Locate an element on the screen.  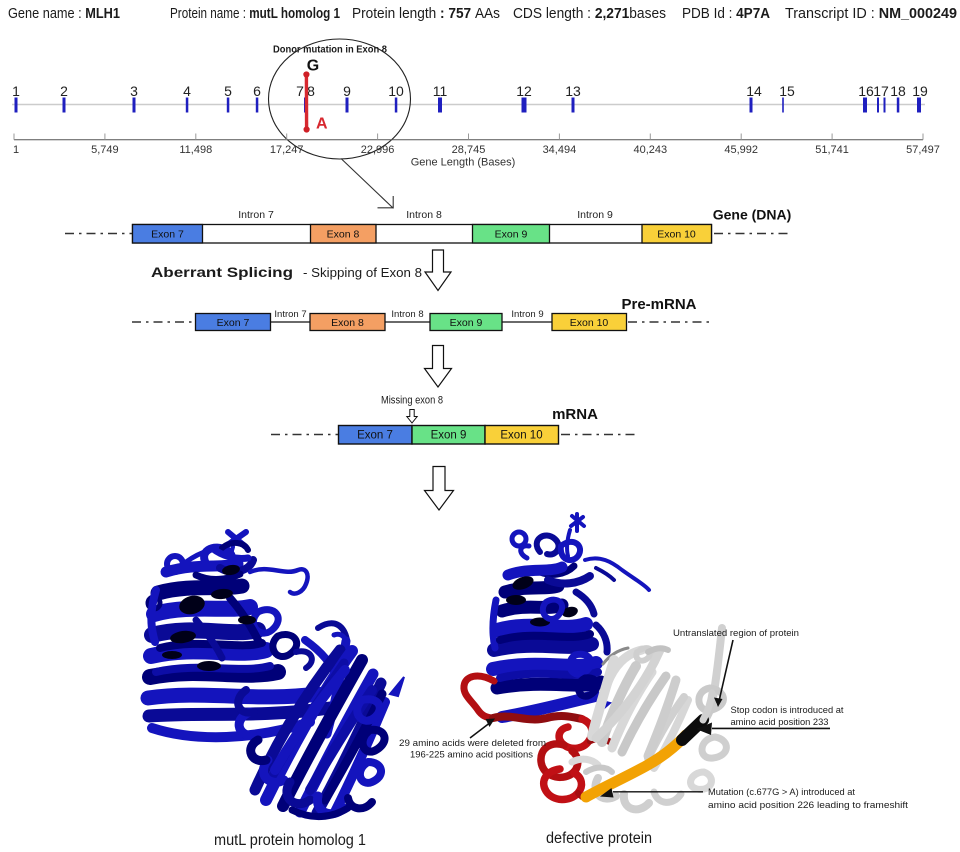
svg-text: 34,494 is located at coordinates (560, 150).